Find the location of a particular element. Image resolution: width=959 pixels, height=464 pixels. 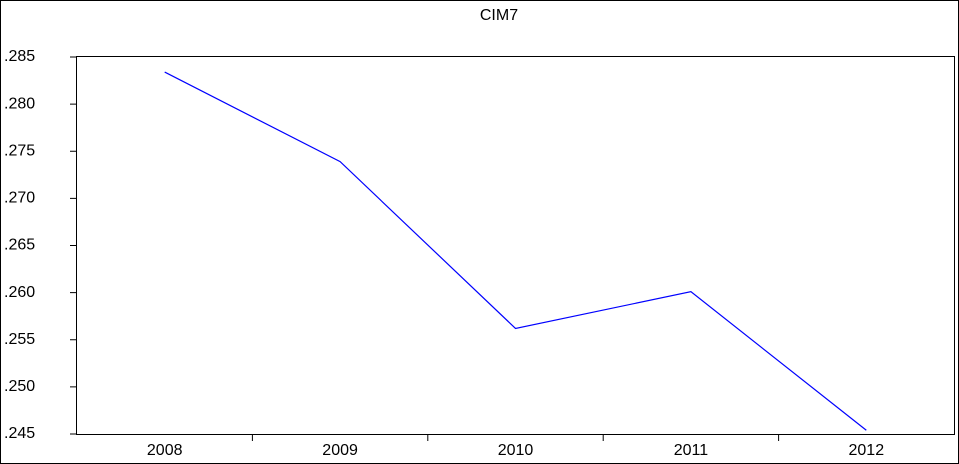

y-tick-label: .250 is located at coordinates (19, 386).